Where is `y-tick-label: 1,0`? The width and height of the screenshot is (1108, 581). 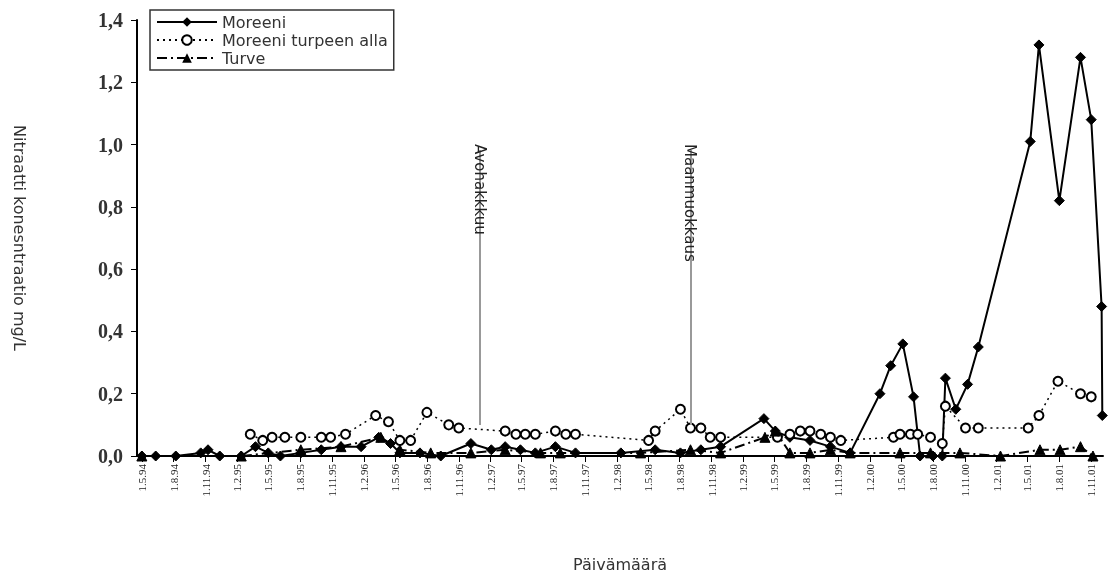
y-tick-label: 1,0 is located at coordinates (110, 144).